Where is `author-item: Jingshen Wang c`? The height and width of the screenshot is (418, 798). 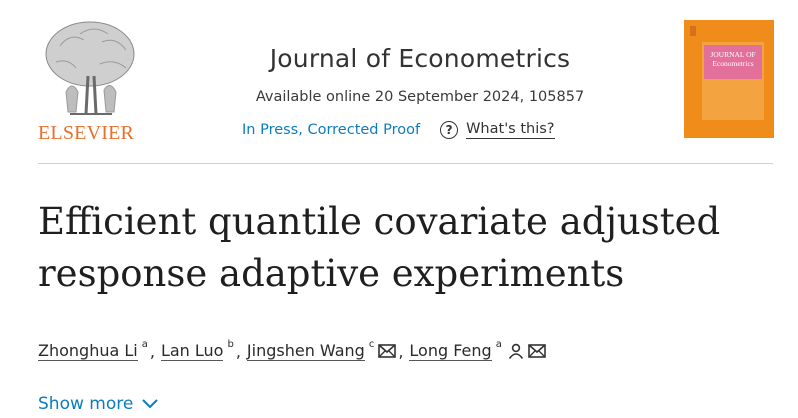 author-item: Jingshen Wang c is located at coordinates (321, 349).